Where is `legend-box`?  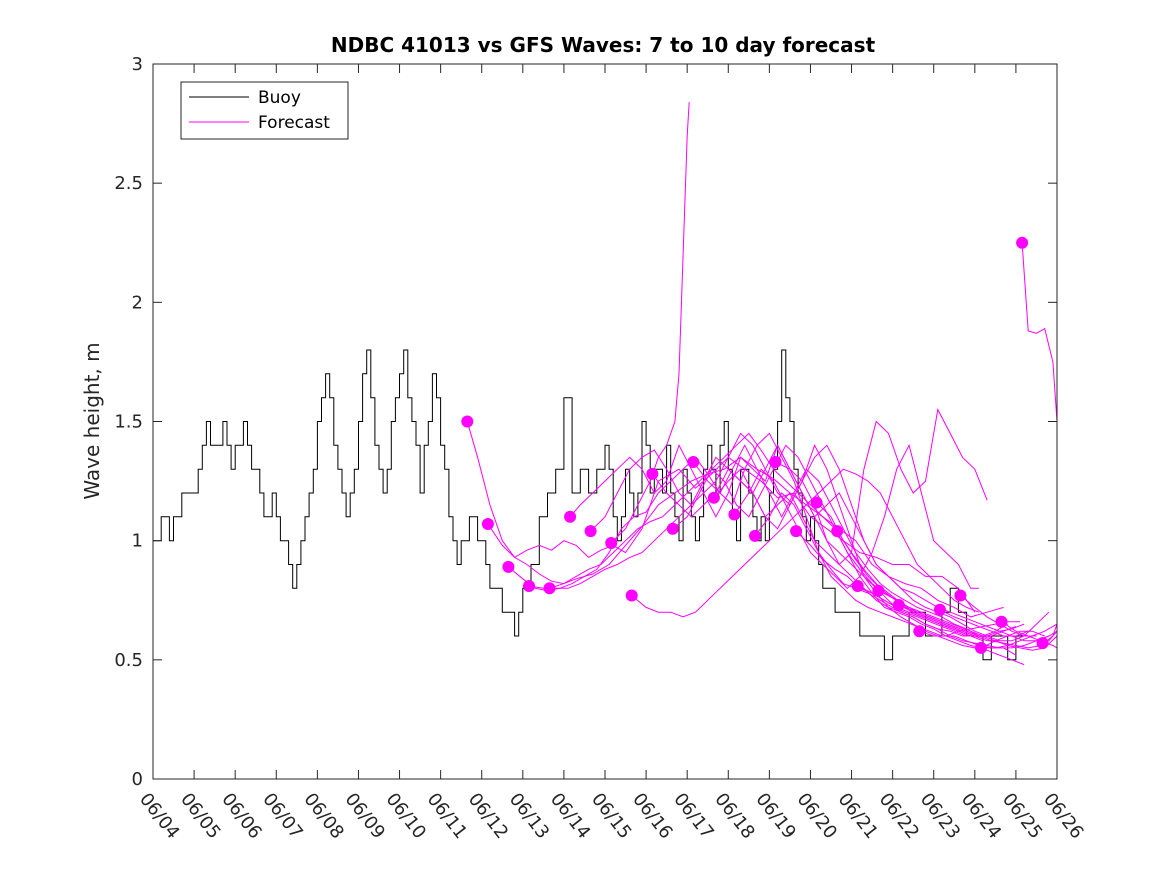
legend-box is located at coordinates (264, 110).